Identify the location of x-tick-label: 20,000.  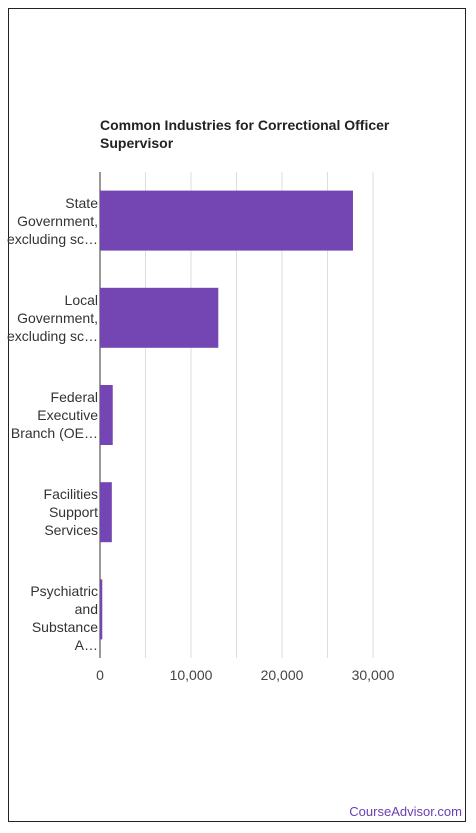
(282, 675).